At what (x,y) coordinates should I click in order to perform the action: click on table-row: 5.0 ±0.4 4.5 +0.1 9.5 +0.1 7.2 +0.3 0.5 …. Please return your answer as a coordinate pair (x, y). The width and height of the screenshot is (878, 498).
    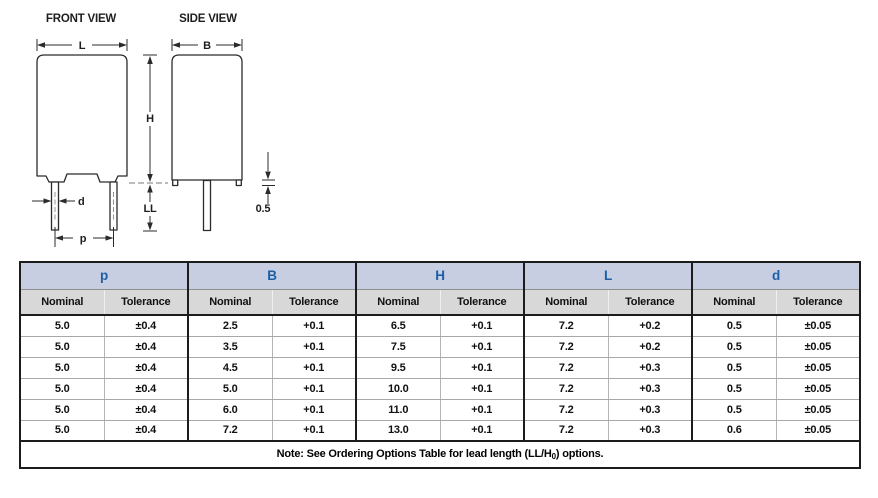
    Looking at the image, I should click on (440, 368).